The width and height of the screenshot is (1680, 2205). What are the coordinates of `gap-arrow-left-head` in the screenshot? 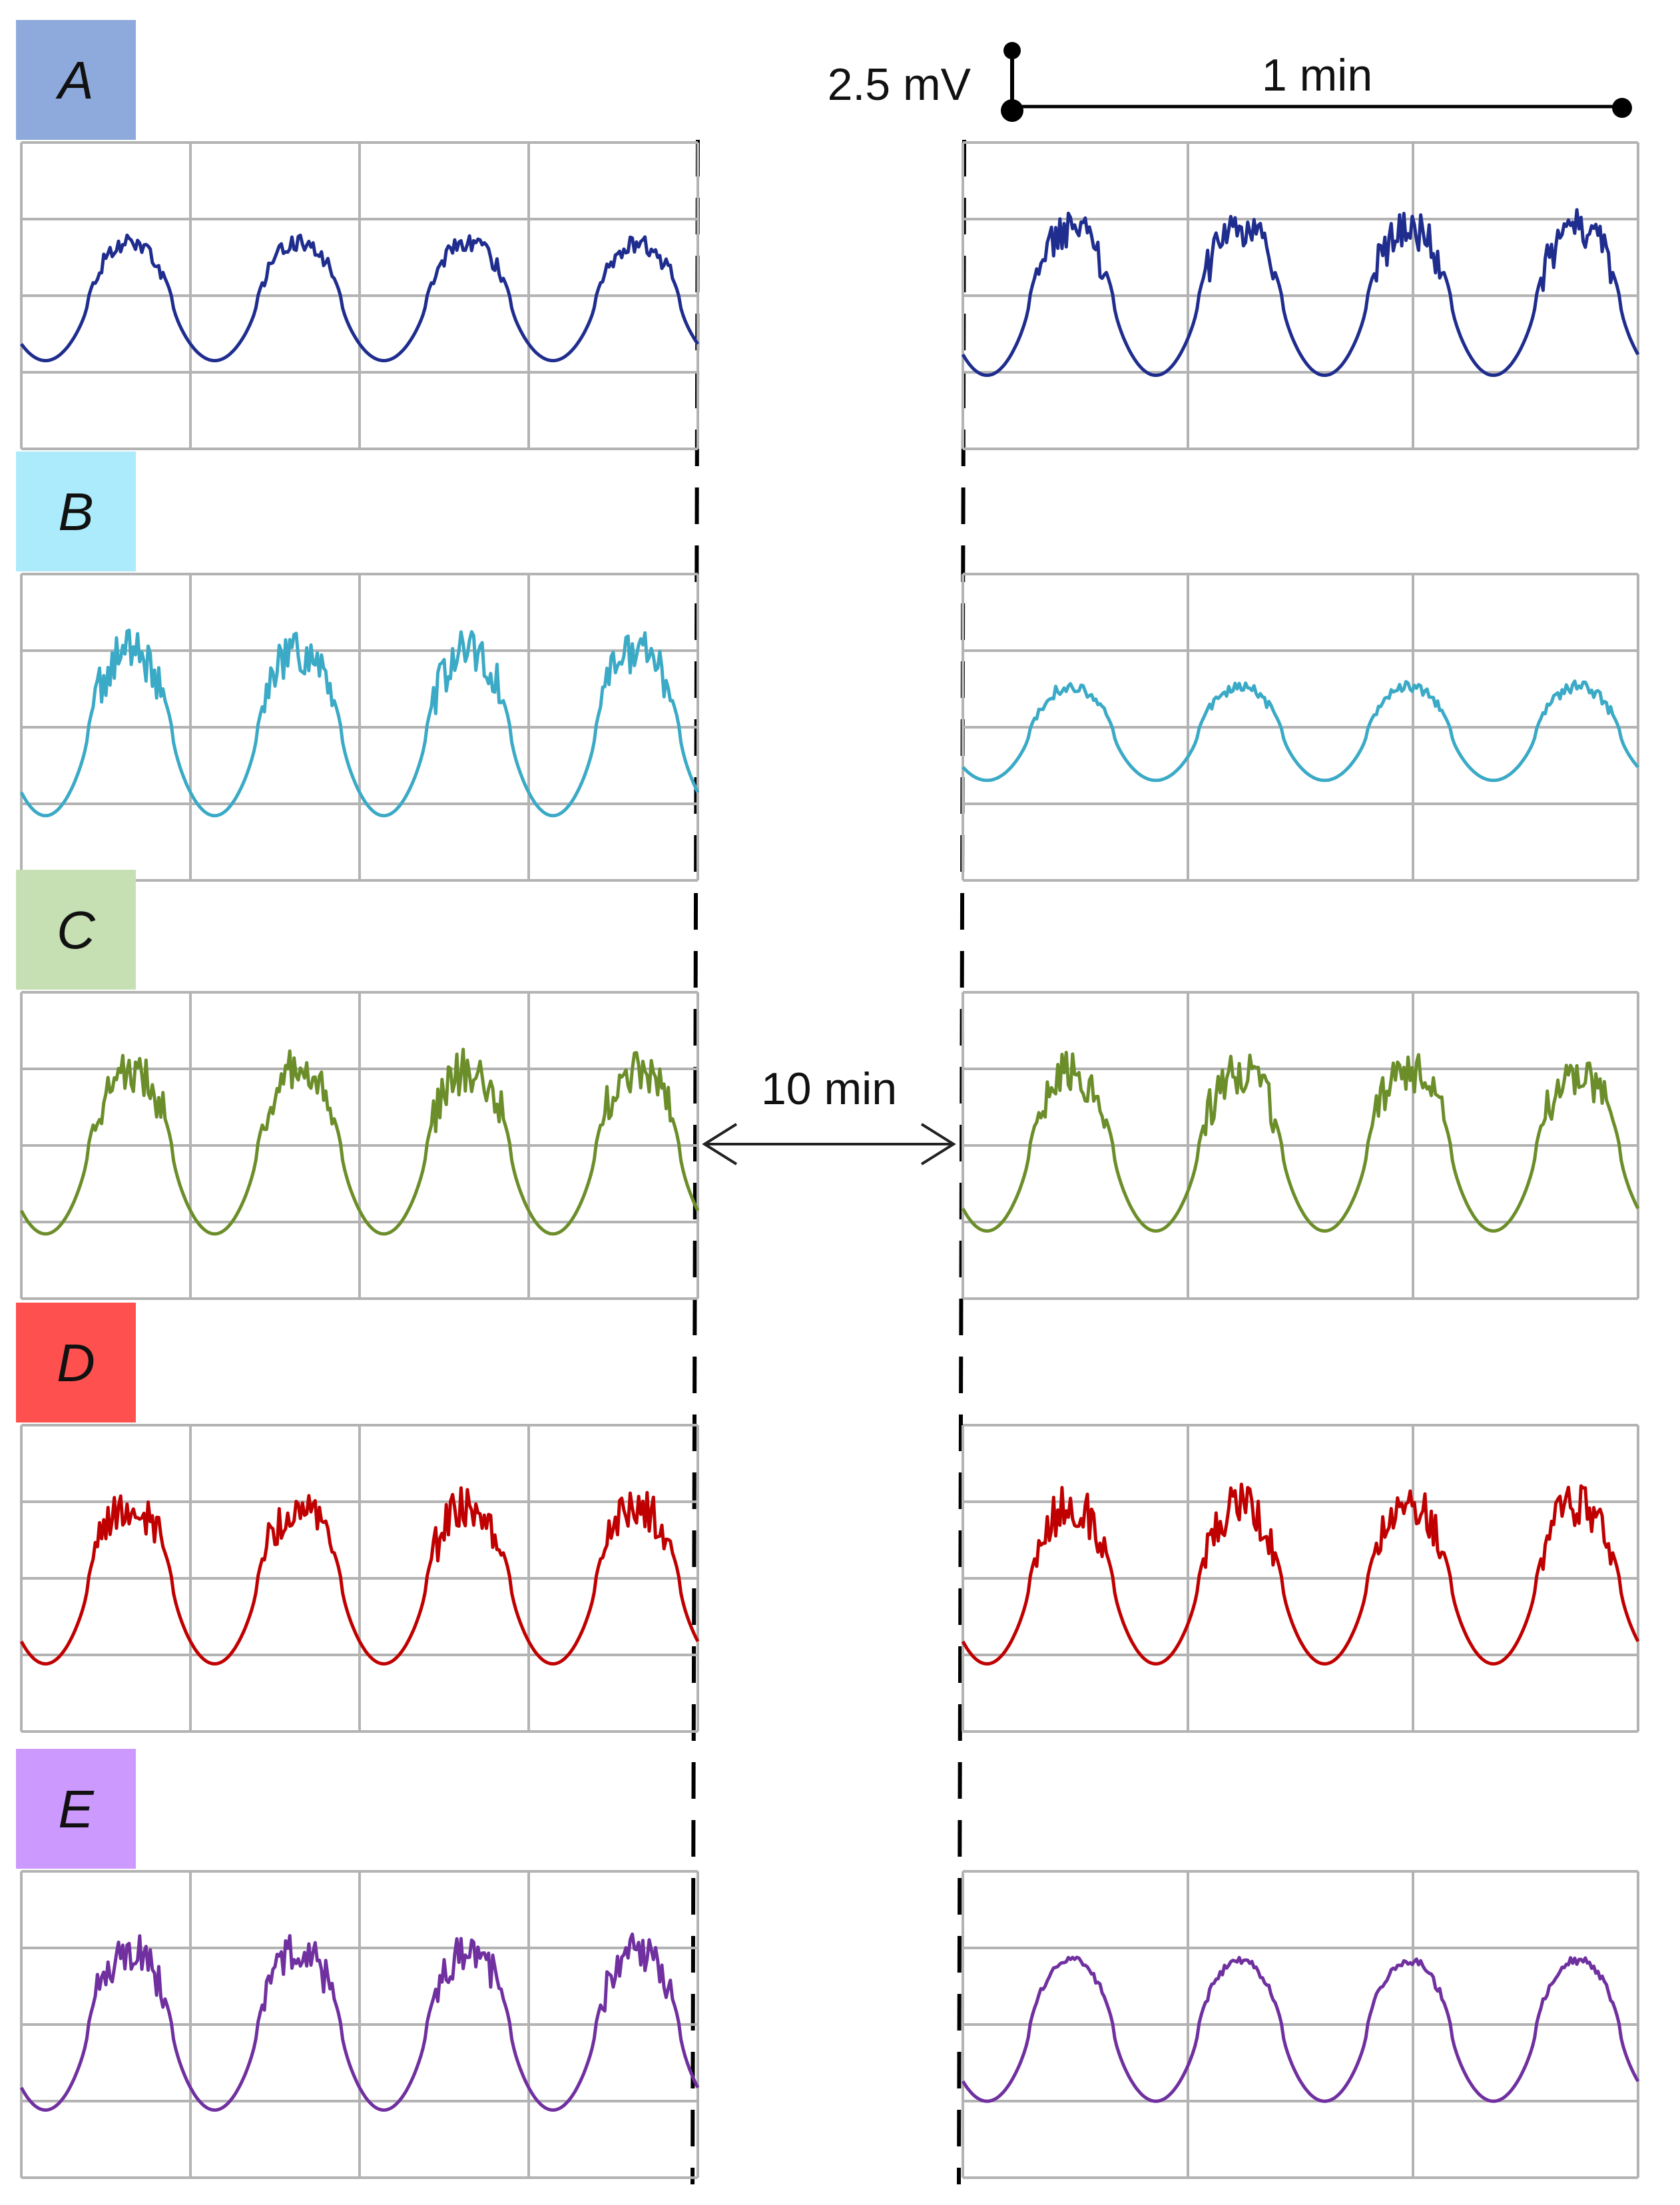 It's located at (720, 1144).